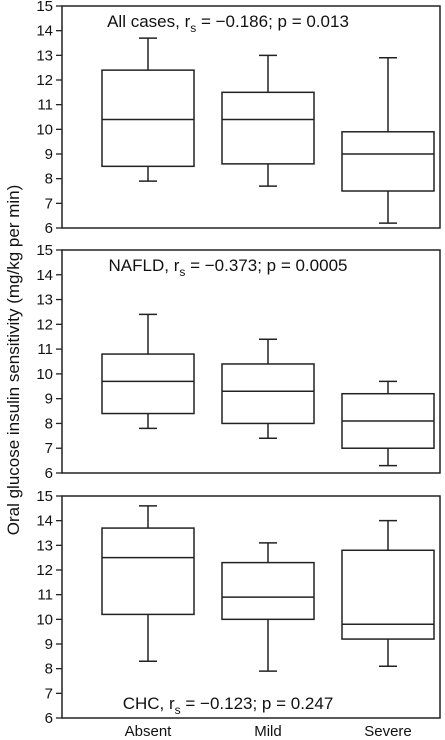  Describe the element at coordinates (228, 705) in the screenshot. I see `panel-title: CHC, rs = −0.123; p = 0.247` at that location.